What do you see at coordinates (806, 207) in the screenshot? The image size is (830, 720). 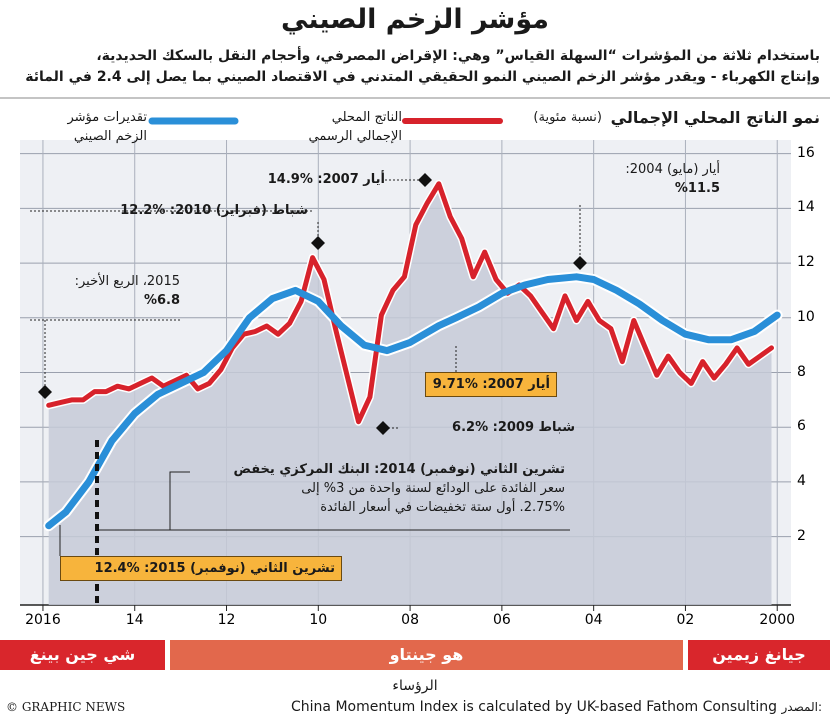 I see `y-tick-label: 14` at bounding box center [806, 207].